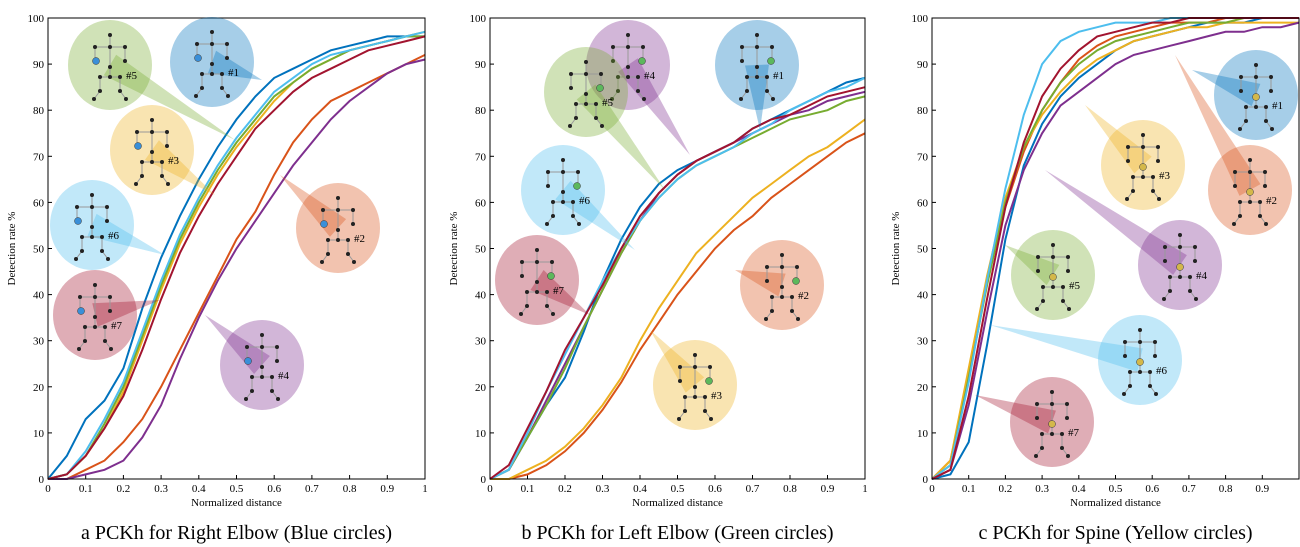  What do you see at coordinates (132, 76) in the screenshot?
I see `callout-label: #5` at bounding box center [132, 76].